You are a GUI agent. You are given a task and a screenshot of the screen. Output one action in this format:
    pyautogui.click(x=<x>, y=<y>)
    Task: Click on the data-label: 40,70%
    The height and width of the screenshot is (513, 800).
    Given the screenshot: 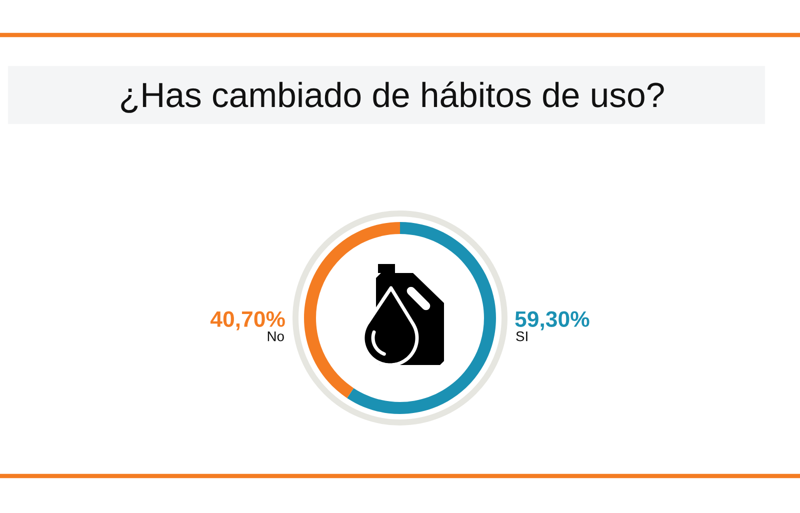 What is the action you would take?
    pyautogui.click(x=247, y=320)
    